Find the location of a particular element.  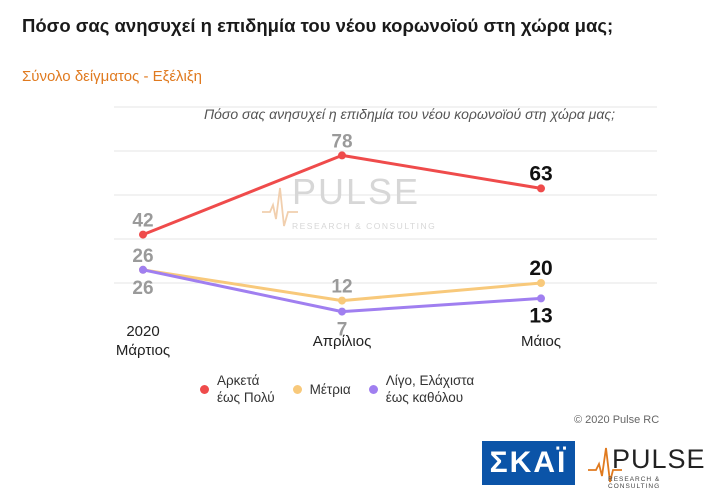

legend-item-low-concern: Λίγο, Ελάχιστα έως καθόλου is located at coordinates (421, 389).